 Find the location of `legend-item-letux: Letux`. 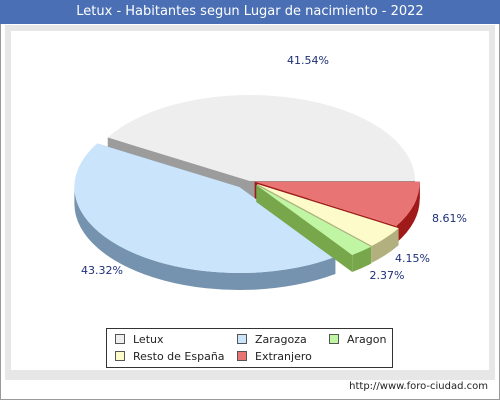

legend-item-letux: Letux is located at coordinates (139, 340).